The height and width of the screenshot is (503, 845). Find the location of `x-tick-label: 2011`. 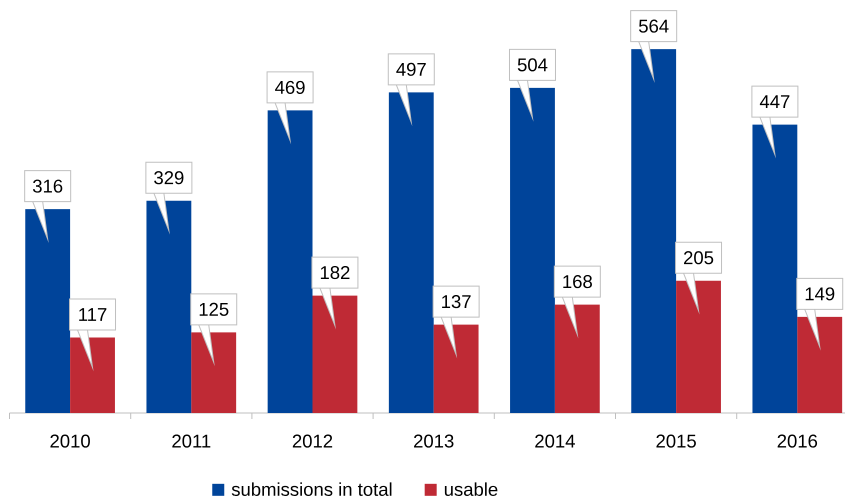

x-tick-label: 2011 is located at coordinates (191, 441).